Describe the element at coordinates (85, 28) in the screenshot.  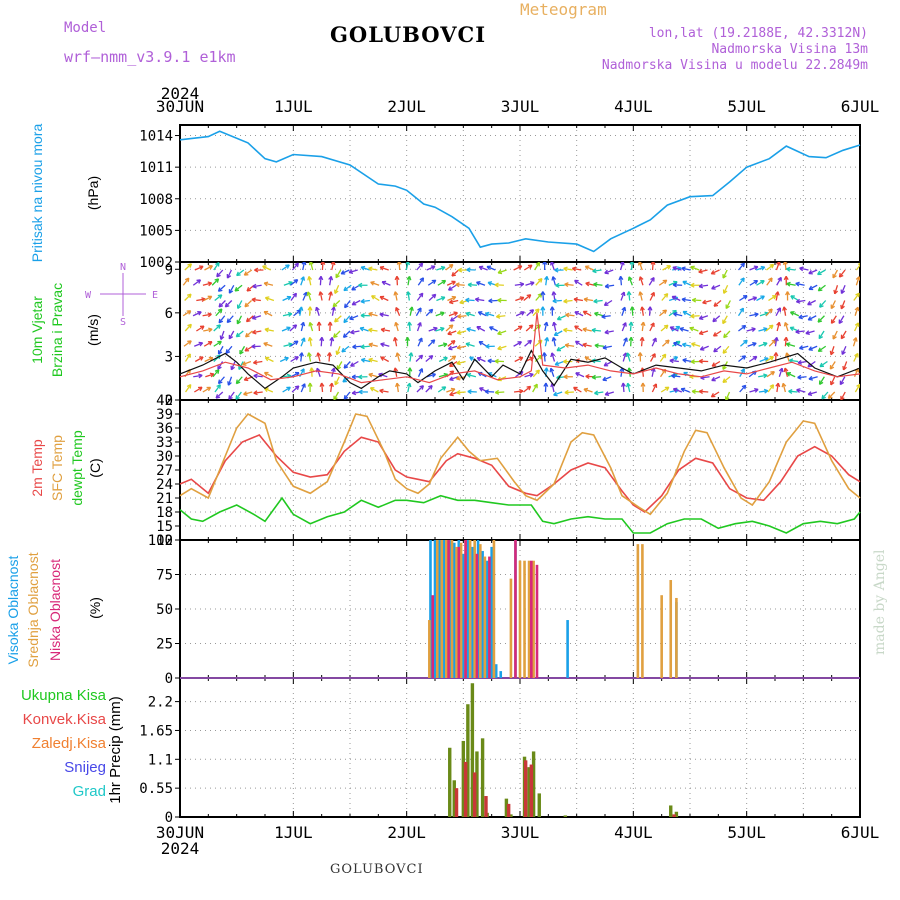
I see `model-label: Model` at that location.